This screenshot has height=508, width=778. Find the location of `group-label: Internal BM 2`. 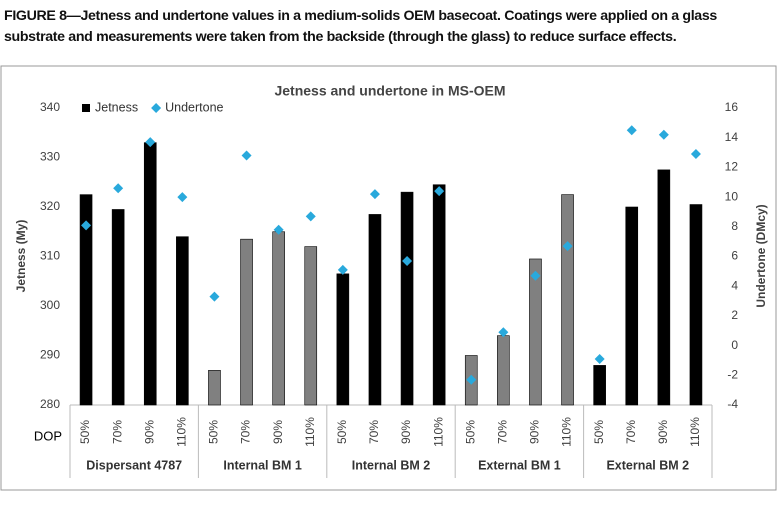

group-label: Internal BM 2 is located at coordinates (391, 465).